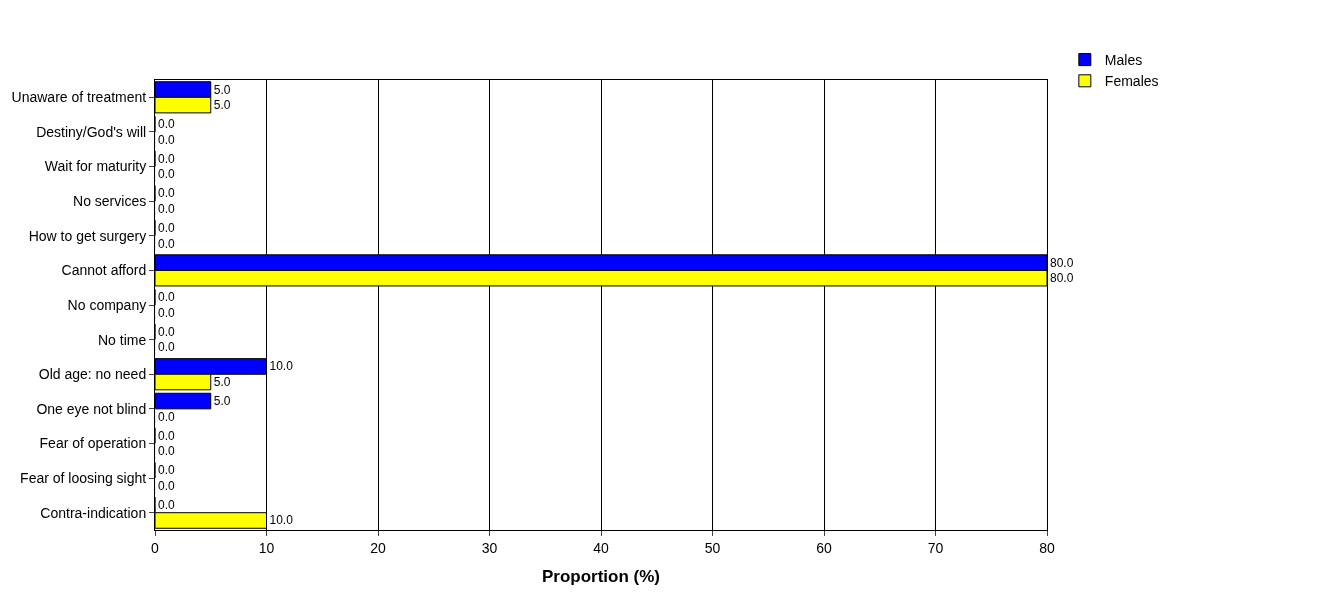 This screenshot has height=610, width=1317. Describe the element at coordinates (93, 443) in the screenshot. I see `y-tick-label: Fear of operation` at that location.